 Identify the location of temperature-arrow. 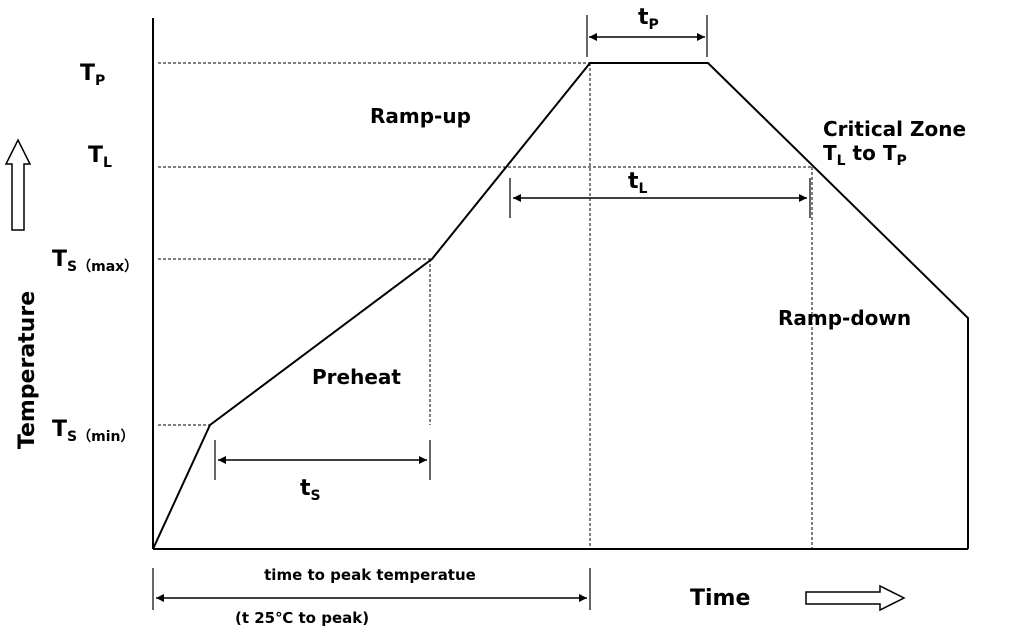
(18, 184).